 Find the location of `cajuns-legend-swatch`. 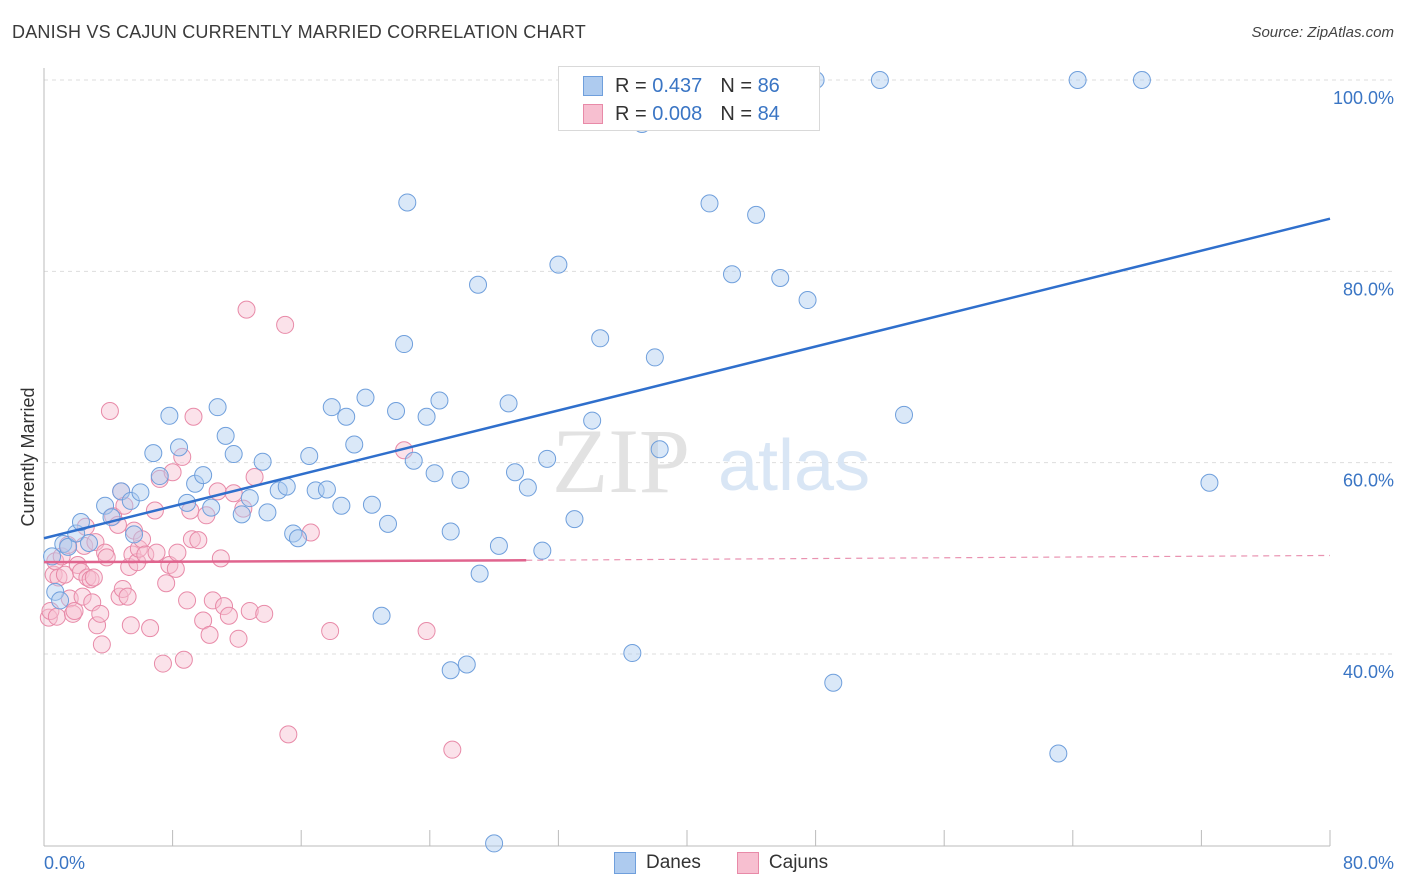

cajuns-legend-swatch is located at coordinates (747, 863).